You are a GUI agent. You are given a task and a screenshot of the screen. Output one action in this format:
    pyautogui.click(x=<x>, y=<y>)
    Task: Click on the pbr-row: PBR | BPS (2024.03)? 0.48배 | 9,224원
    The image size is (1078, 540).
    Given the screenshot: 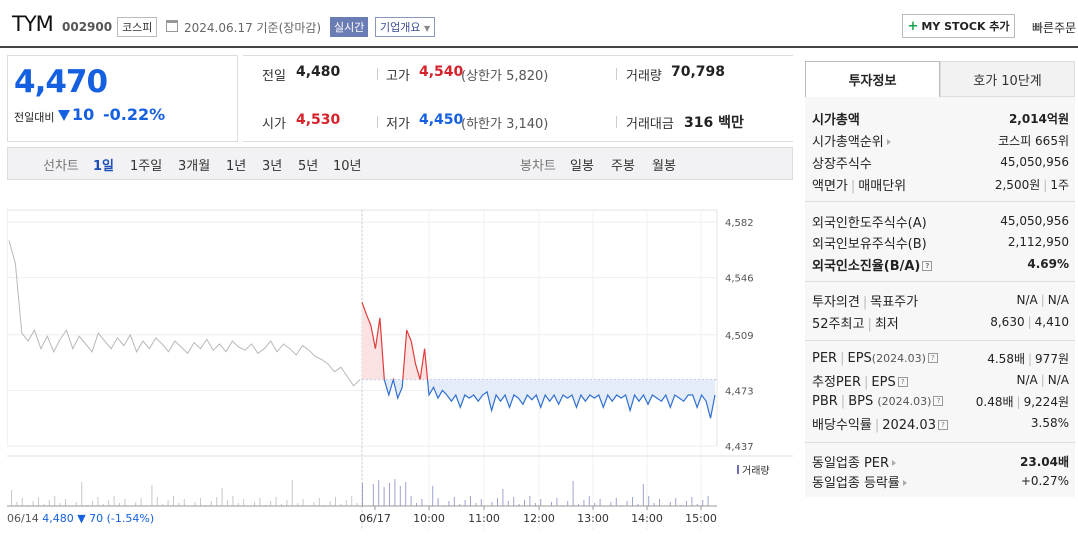 What is the action you would take?
    pyautogui.click(x=940, y=401)
    